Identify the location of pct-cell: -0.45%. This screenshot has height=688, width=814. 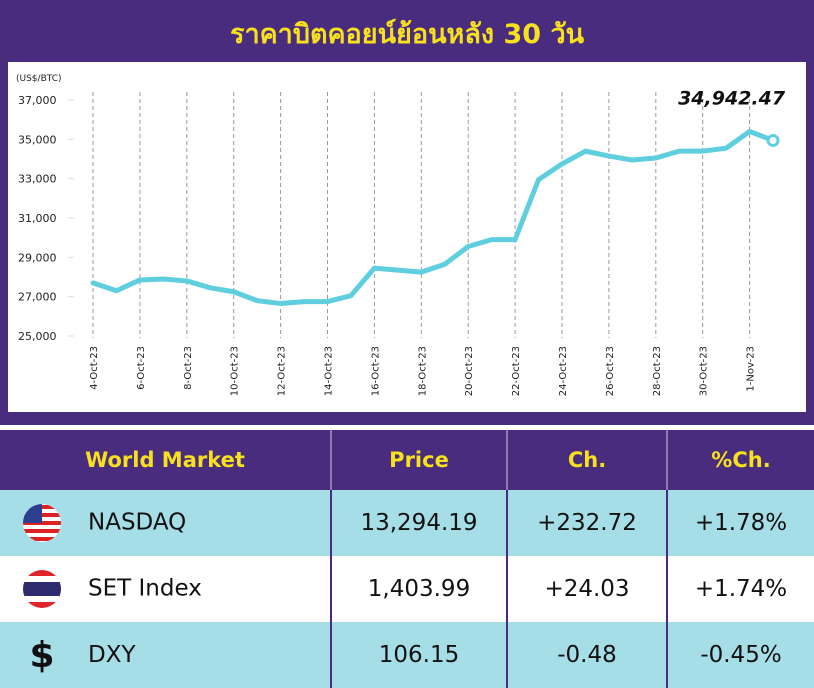
(740, 655).